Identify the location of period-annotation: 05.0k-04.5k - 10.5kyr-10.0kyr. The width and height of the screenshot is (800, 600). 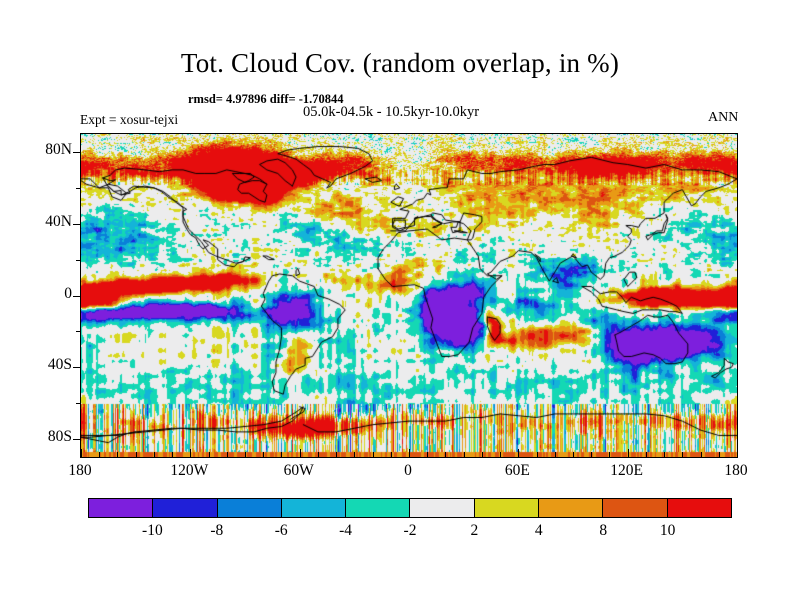
(391, 112).